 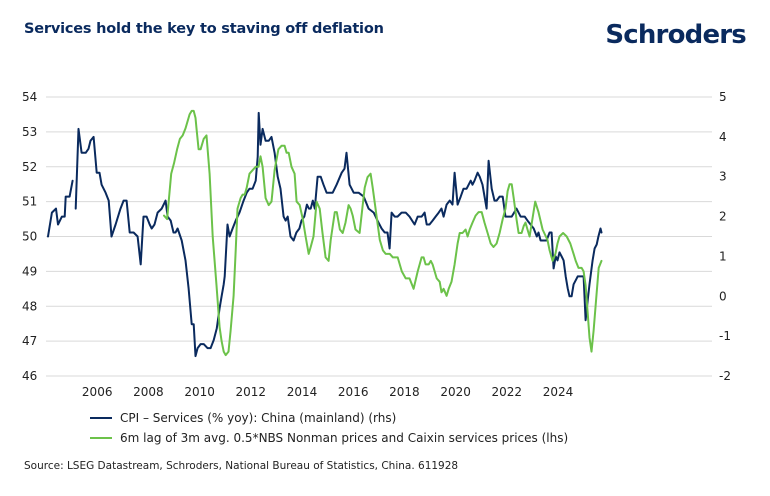 What do you see at coordinates (148, 392) in the screenshot?
I see `x-tick-label: 2008` at bounding box center [148, 392].